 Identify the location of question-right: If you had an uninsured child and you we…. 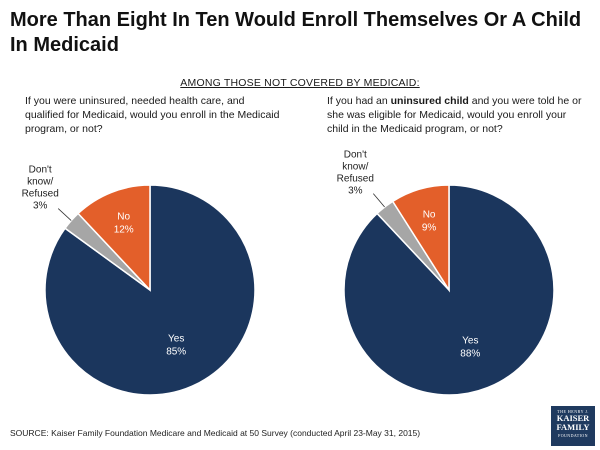
(457, 115).